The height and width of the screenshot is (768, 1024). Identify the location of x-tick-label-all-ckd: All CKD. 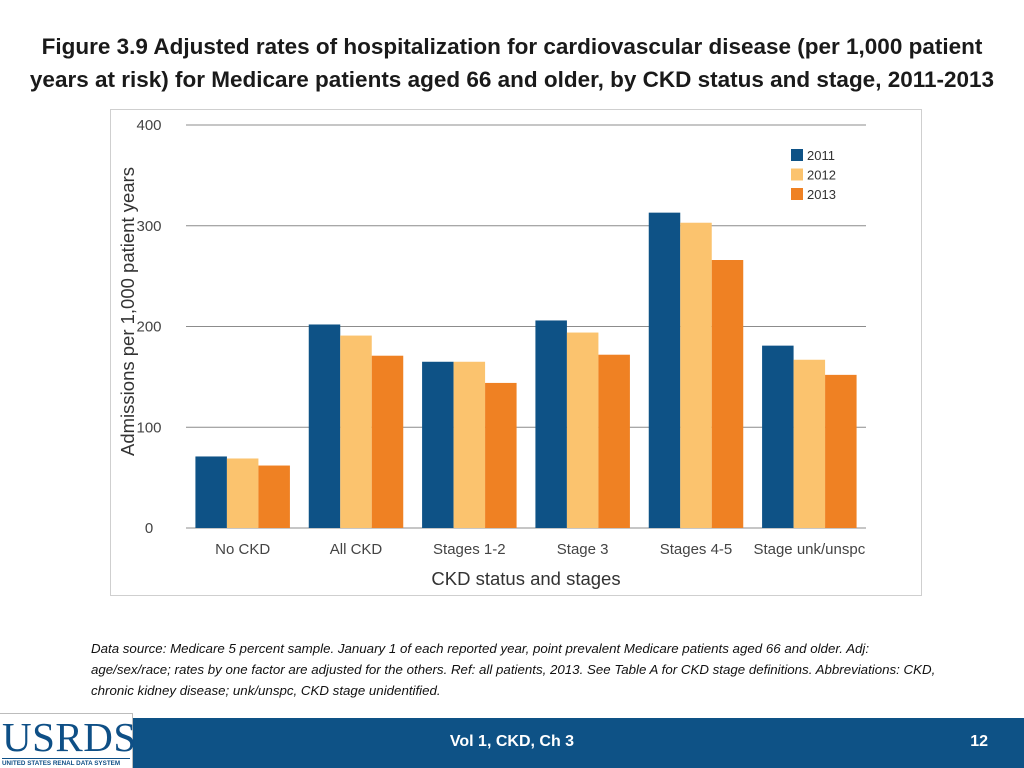
(356, 549).